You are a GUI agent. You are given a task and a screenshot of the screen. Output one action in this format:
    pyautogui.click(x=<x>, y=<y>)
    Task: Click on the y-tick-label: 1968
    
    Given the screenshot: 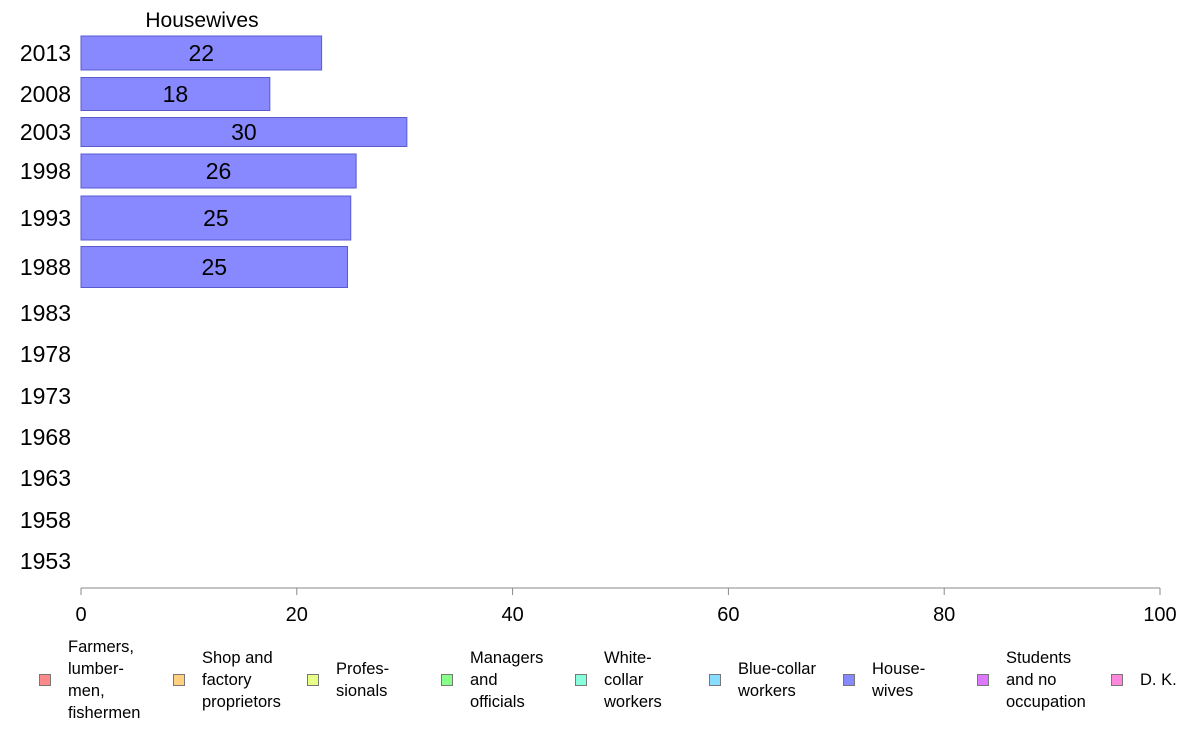 What is the action you would take?
    pyautogui.click(x=45, y=437)
    